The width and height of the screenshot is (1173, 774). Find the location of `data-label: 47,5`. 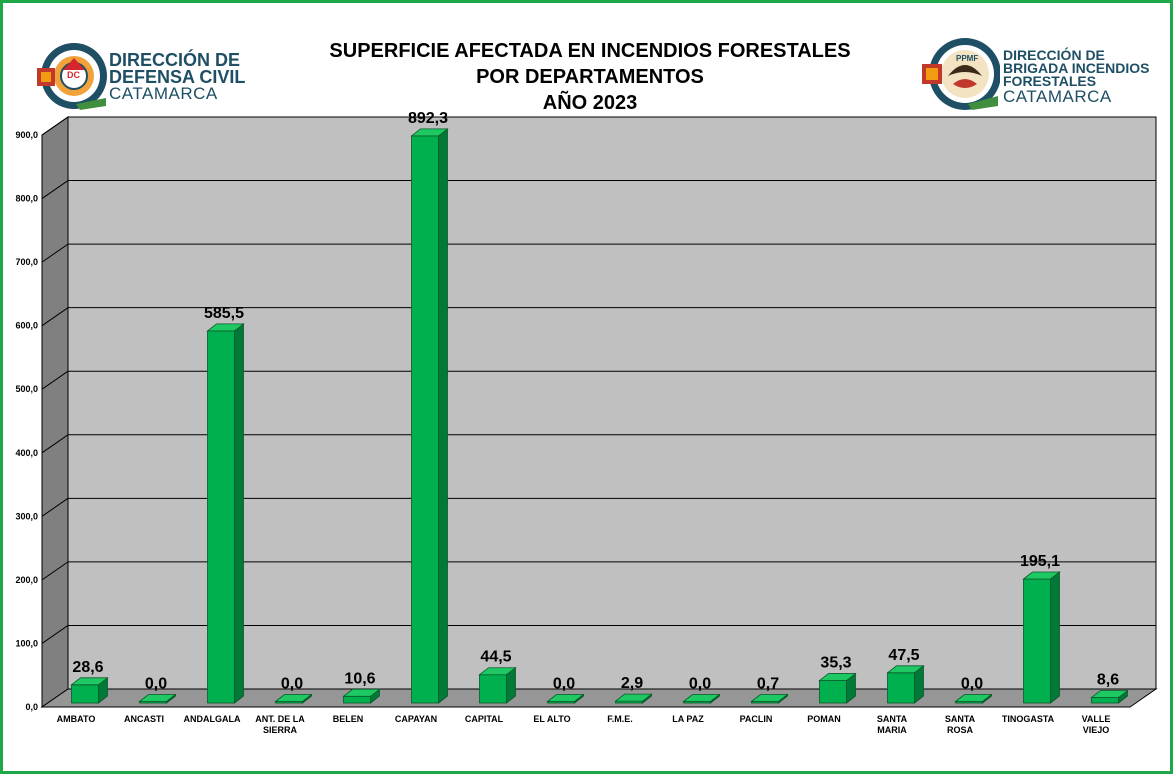

data-label: 47,5 is located at coordinates (903, 655).